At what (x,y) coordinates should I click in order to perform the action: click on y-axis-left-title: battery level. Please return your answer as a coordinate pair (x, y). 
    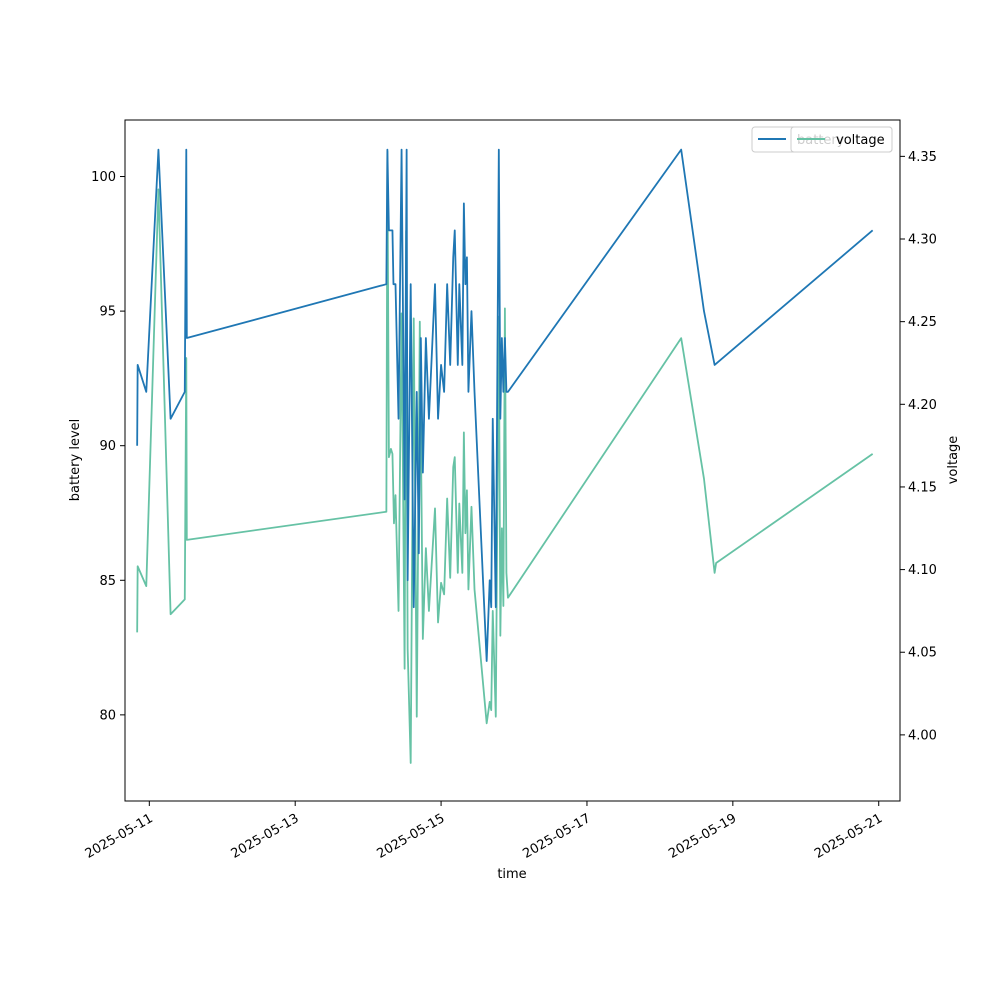
    Looking at the image, I should click on (75, 460).